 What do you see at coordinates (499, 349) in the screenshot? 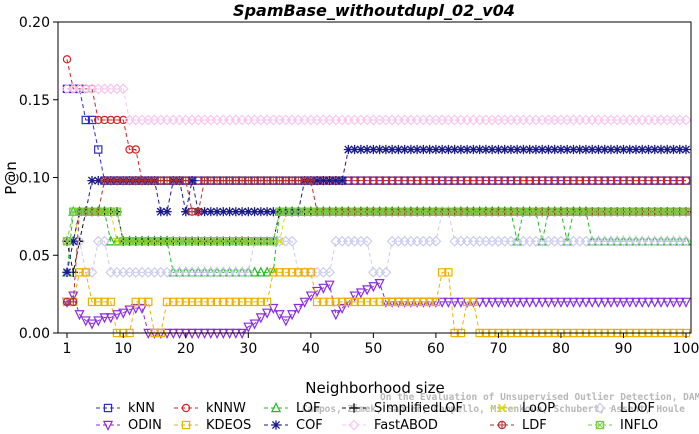
I see `x-tick-label: 70` at bounding box center [499, 349].